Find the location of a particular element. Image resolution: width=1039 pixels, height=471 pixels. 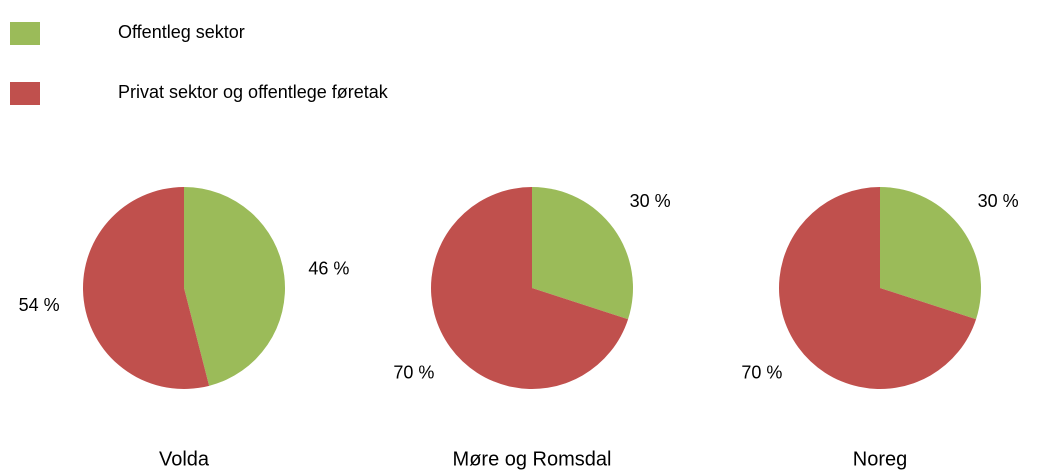

pie-title: Noreg is located at coordinates (880, 459).